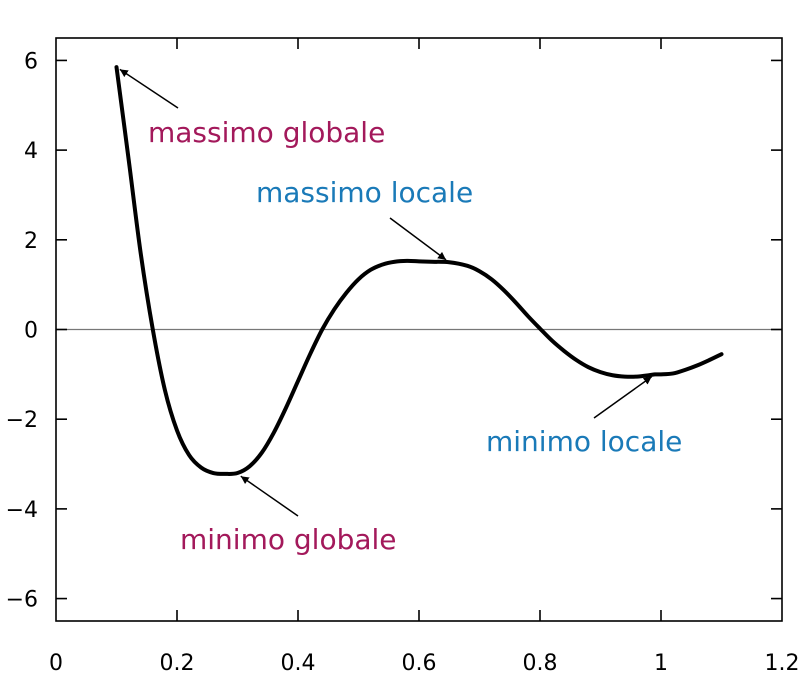 The height and width of the screenshot is (700, 800). Describe the element at coordinates (177, 663) in the screenshot. I see `x-tick-label: 0.2` at that location.